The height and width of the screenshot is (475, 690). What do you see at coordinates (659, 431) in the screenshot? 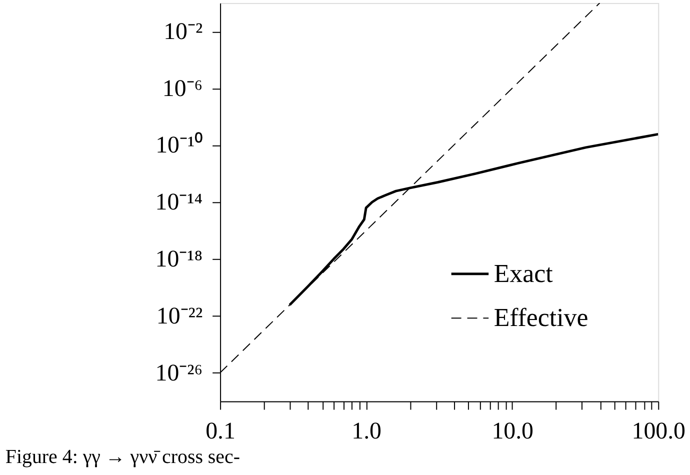
I see `x-tick-label: 100.0` at bounding box center [659, 431].